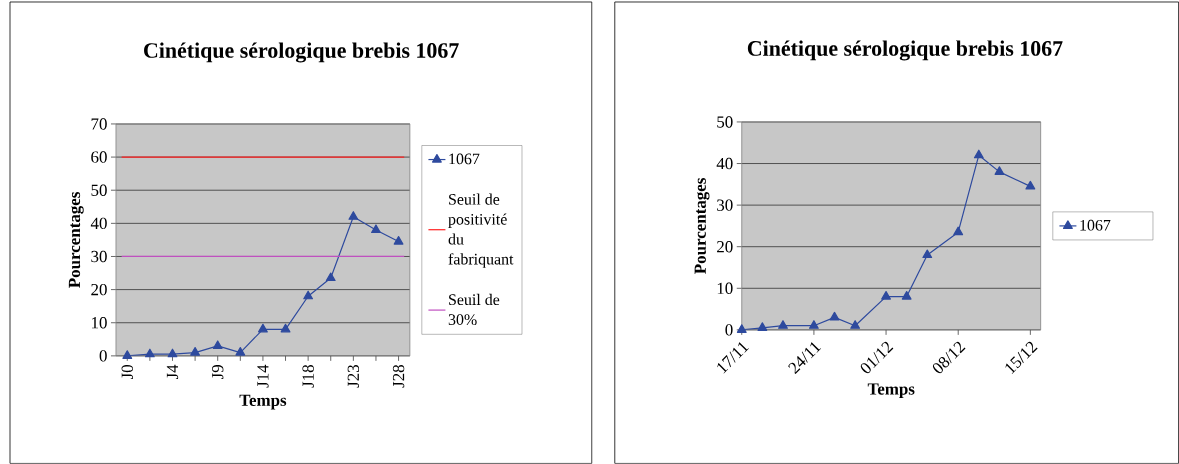 This screenshot has width=1179, height=464. I want to click on x-tick-label: J4, so click(172, 372).